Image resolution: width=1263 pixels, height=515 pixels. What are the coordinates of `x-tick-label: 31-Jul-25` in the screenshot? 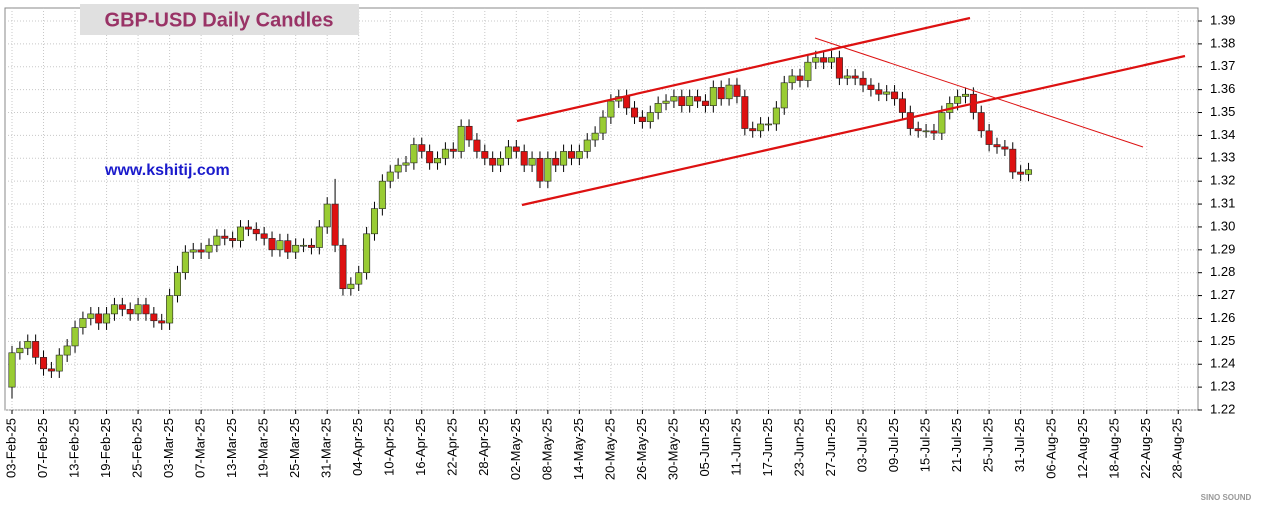 It's located at (1019, 445).